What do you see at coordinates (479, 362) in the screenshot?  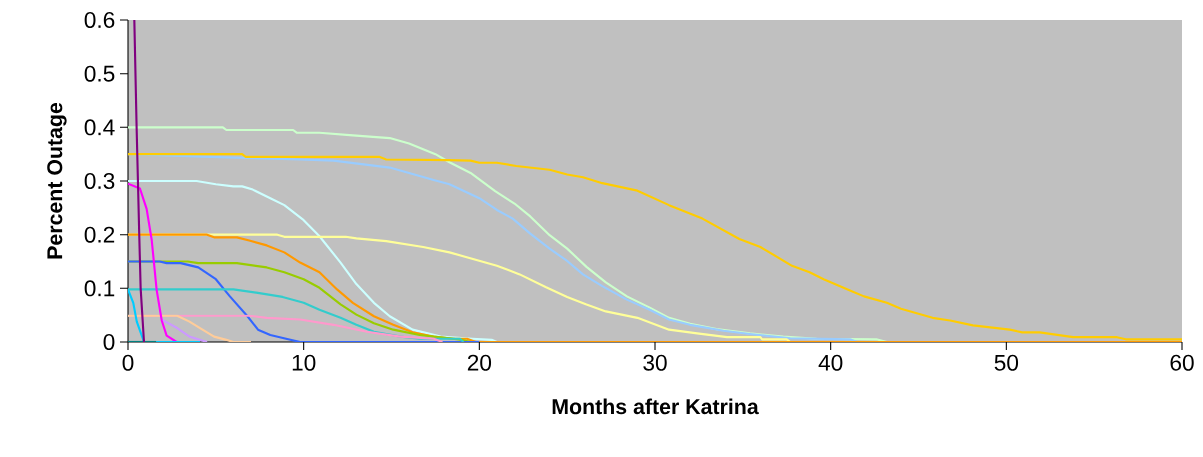 I see `x-tick-label: 20` at bounding box center [479, 362].